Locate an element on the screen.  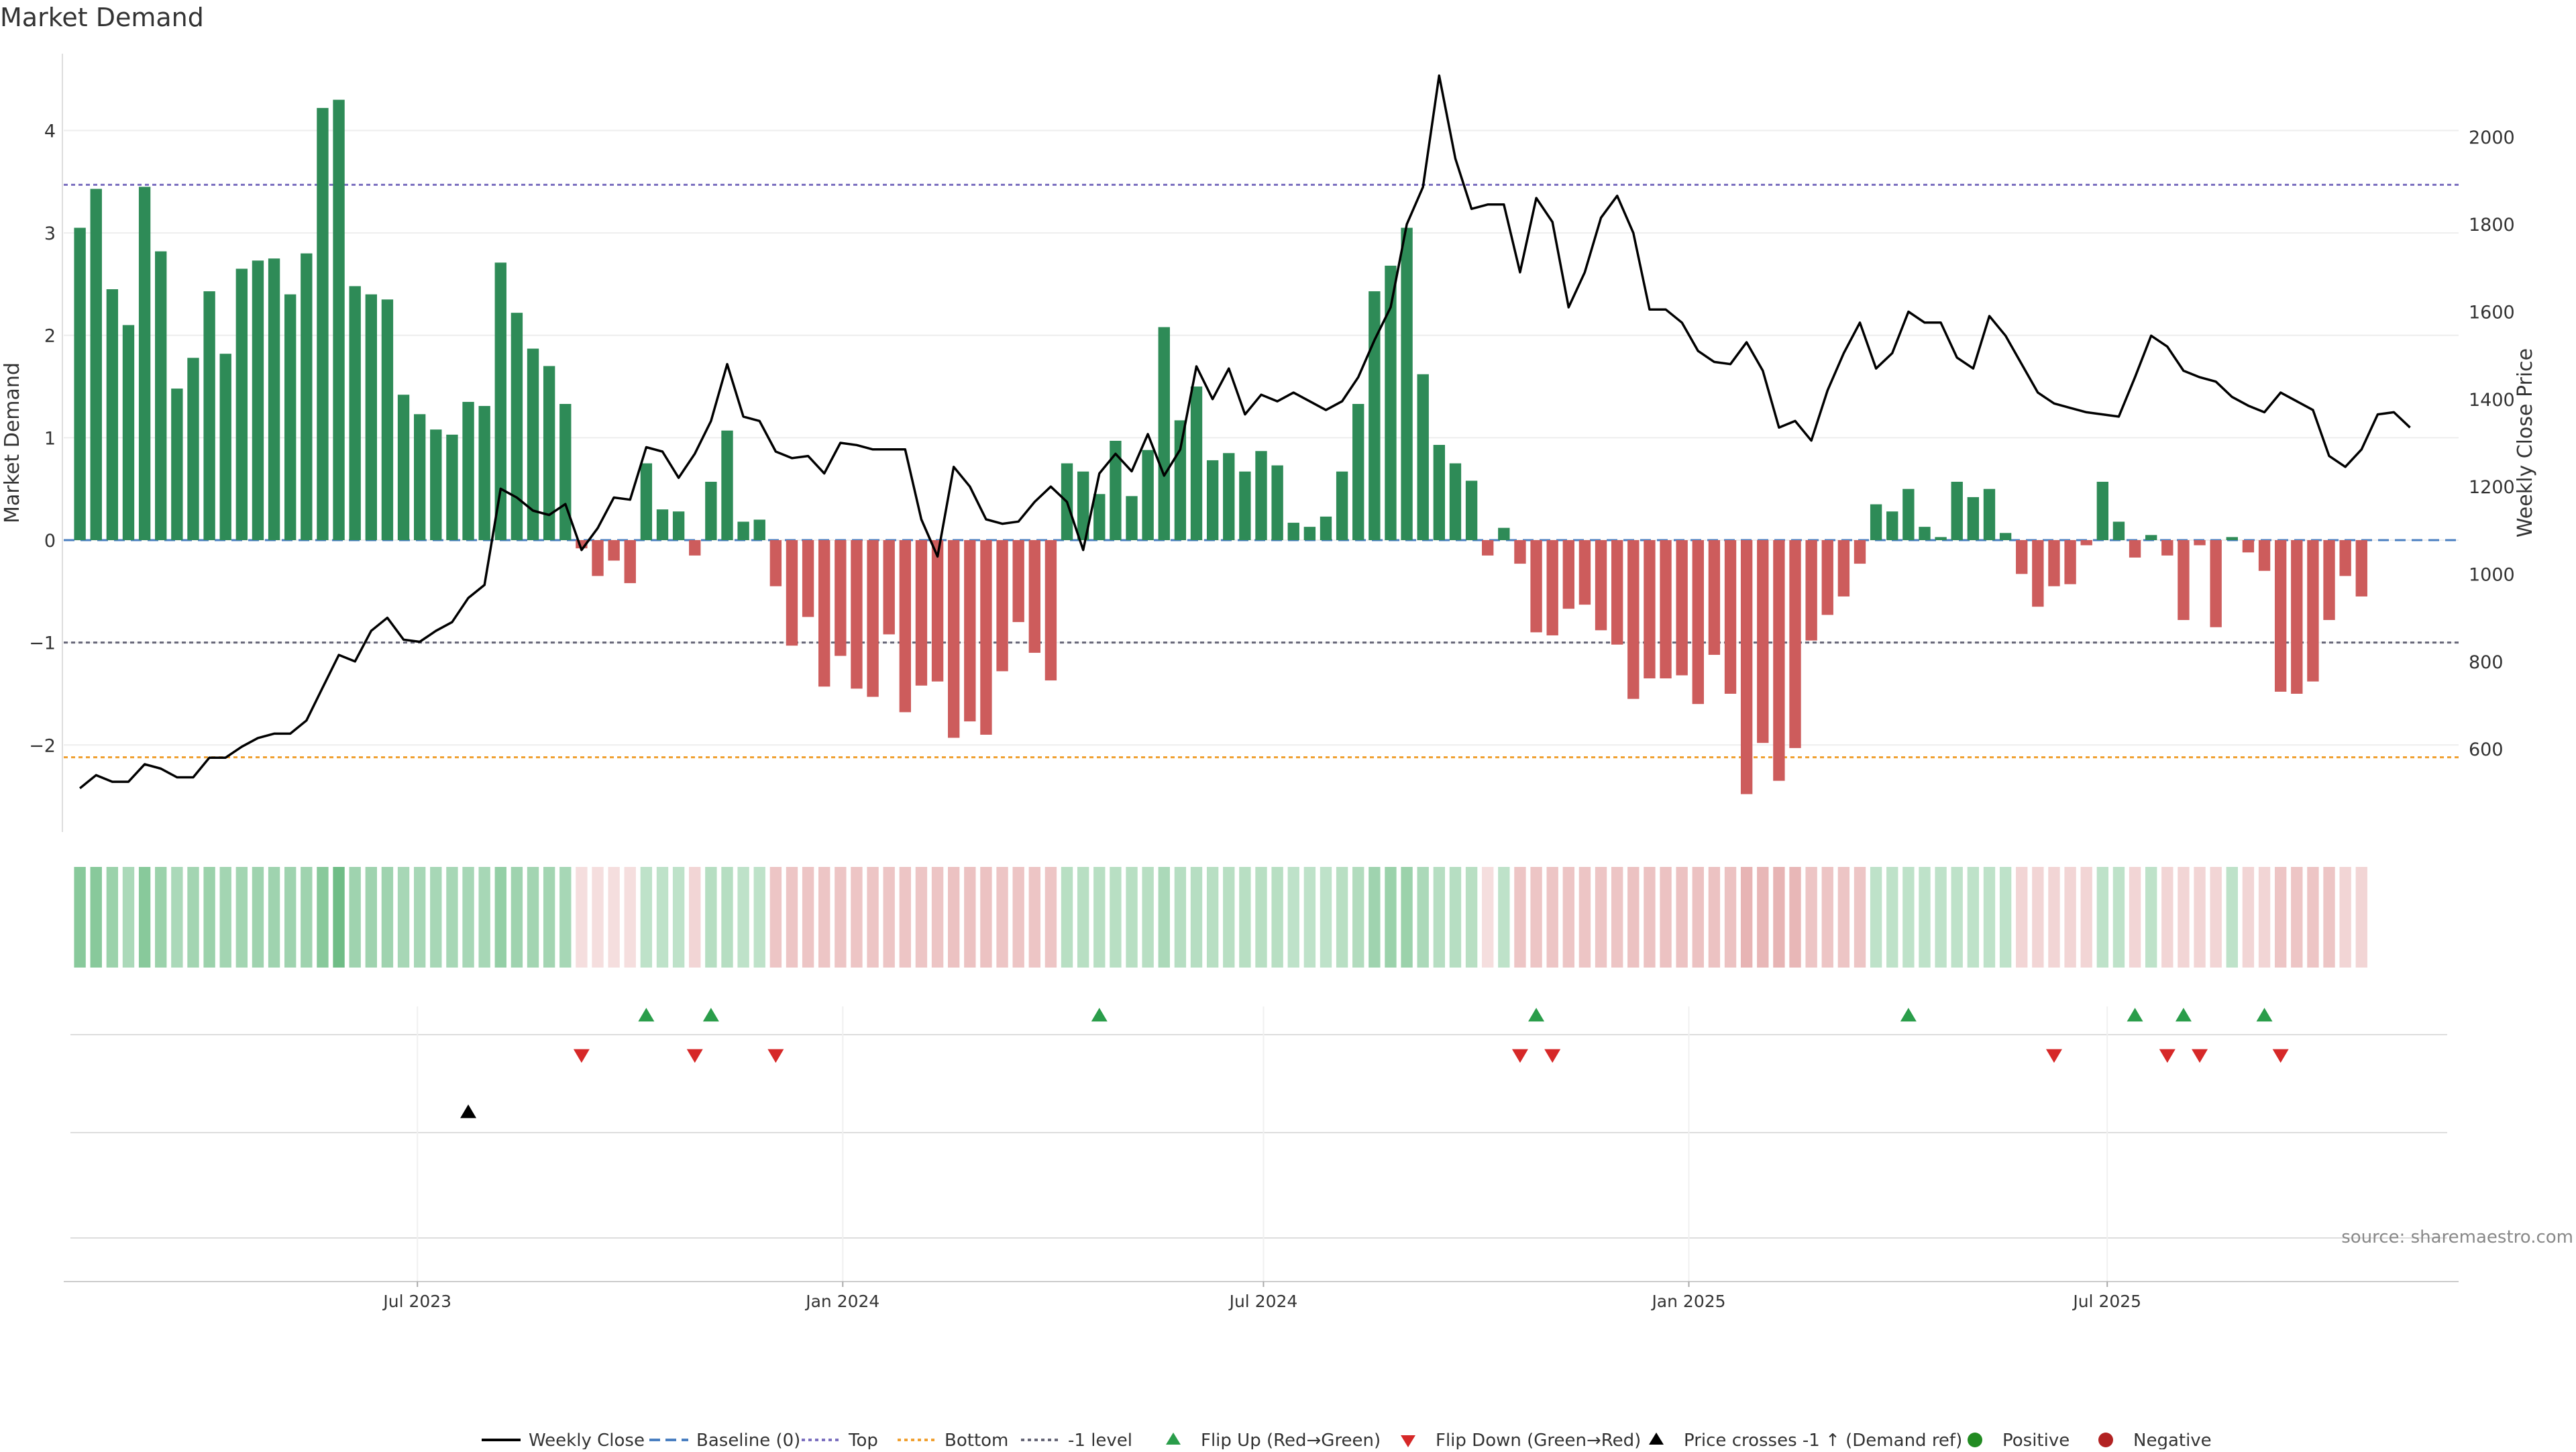
legend-item-positive: Positive is located at coordinates (2019, 1441).